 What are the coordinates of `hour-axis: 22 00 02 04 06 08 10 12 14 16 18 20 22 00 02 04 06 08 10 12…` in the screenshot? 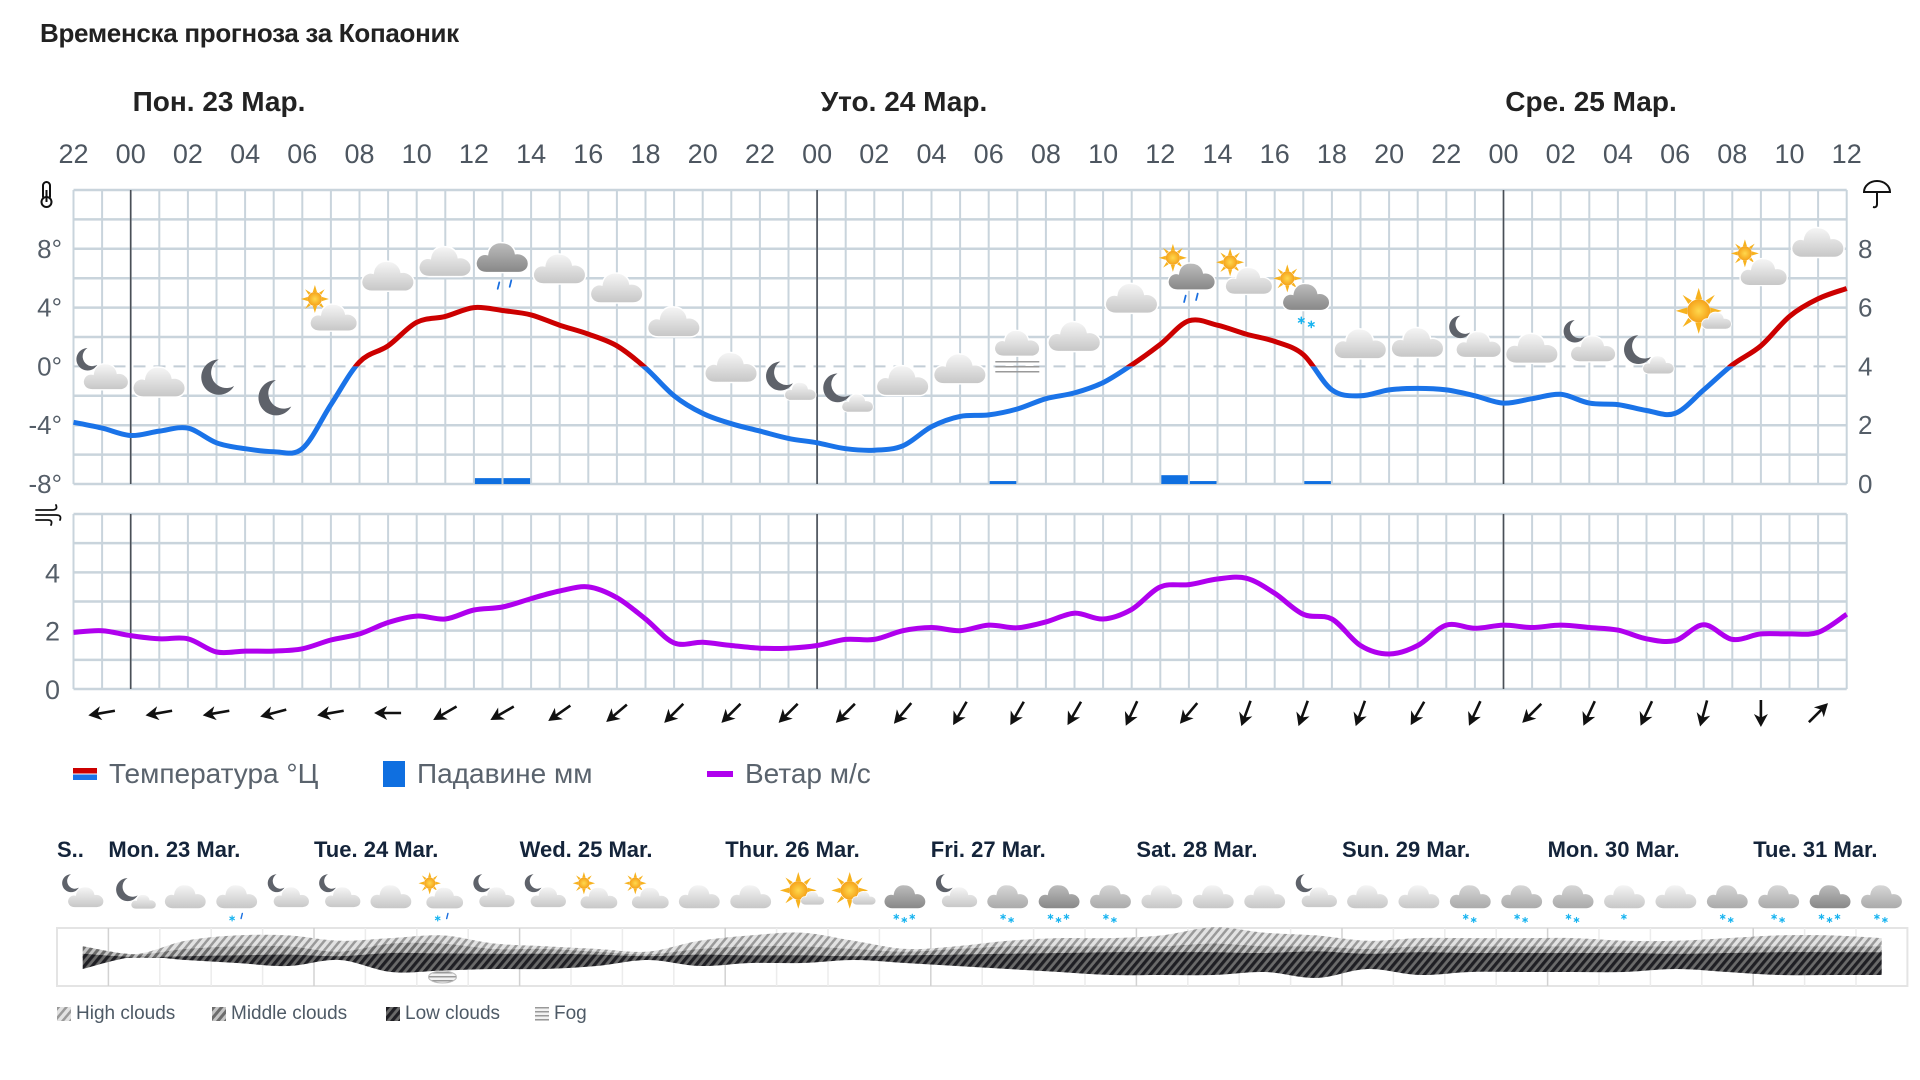 It's located at (959, 154).